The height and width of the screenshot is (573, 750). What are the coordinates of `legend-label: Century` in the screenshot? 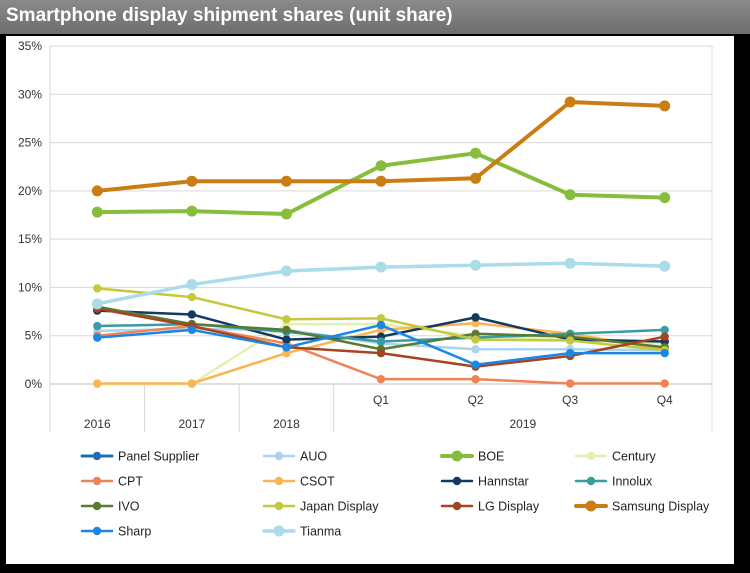 It's located at (634, 457).